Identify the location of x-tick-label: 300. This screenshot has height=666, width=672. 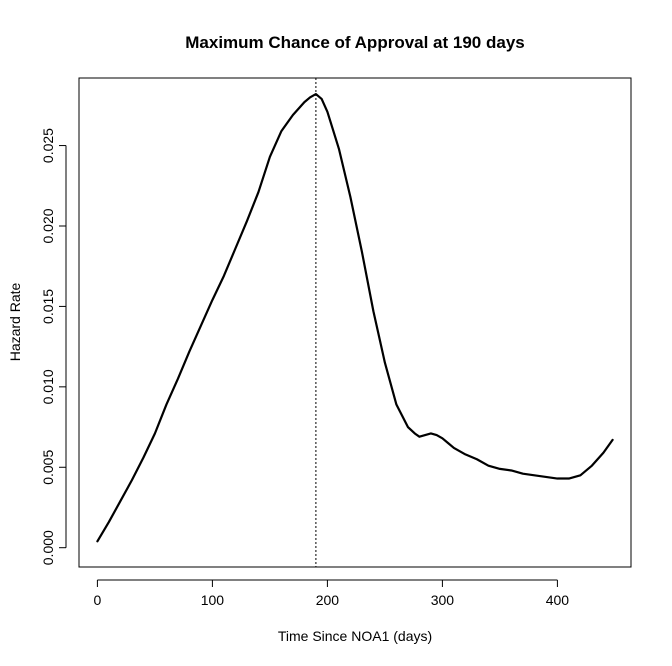
(443, 600).